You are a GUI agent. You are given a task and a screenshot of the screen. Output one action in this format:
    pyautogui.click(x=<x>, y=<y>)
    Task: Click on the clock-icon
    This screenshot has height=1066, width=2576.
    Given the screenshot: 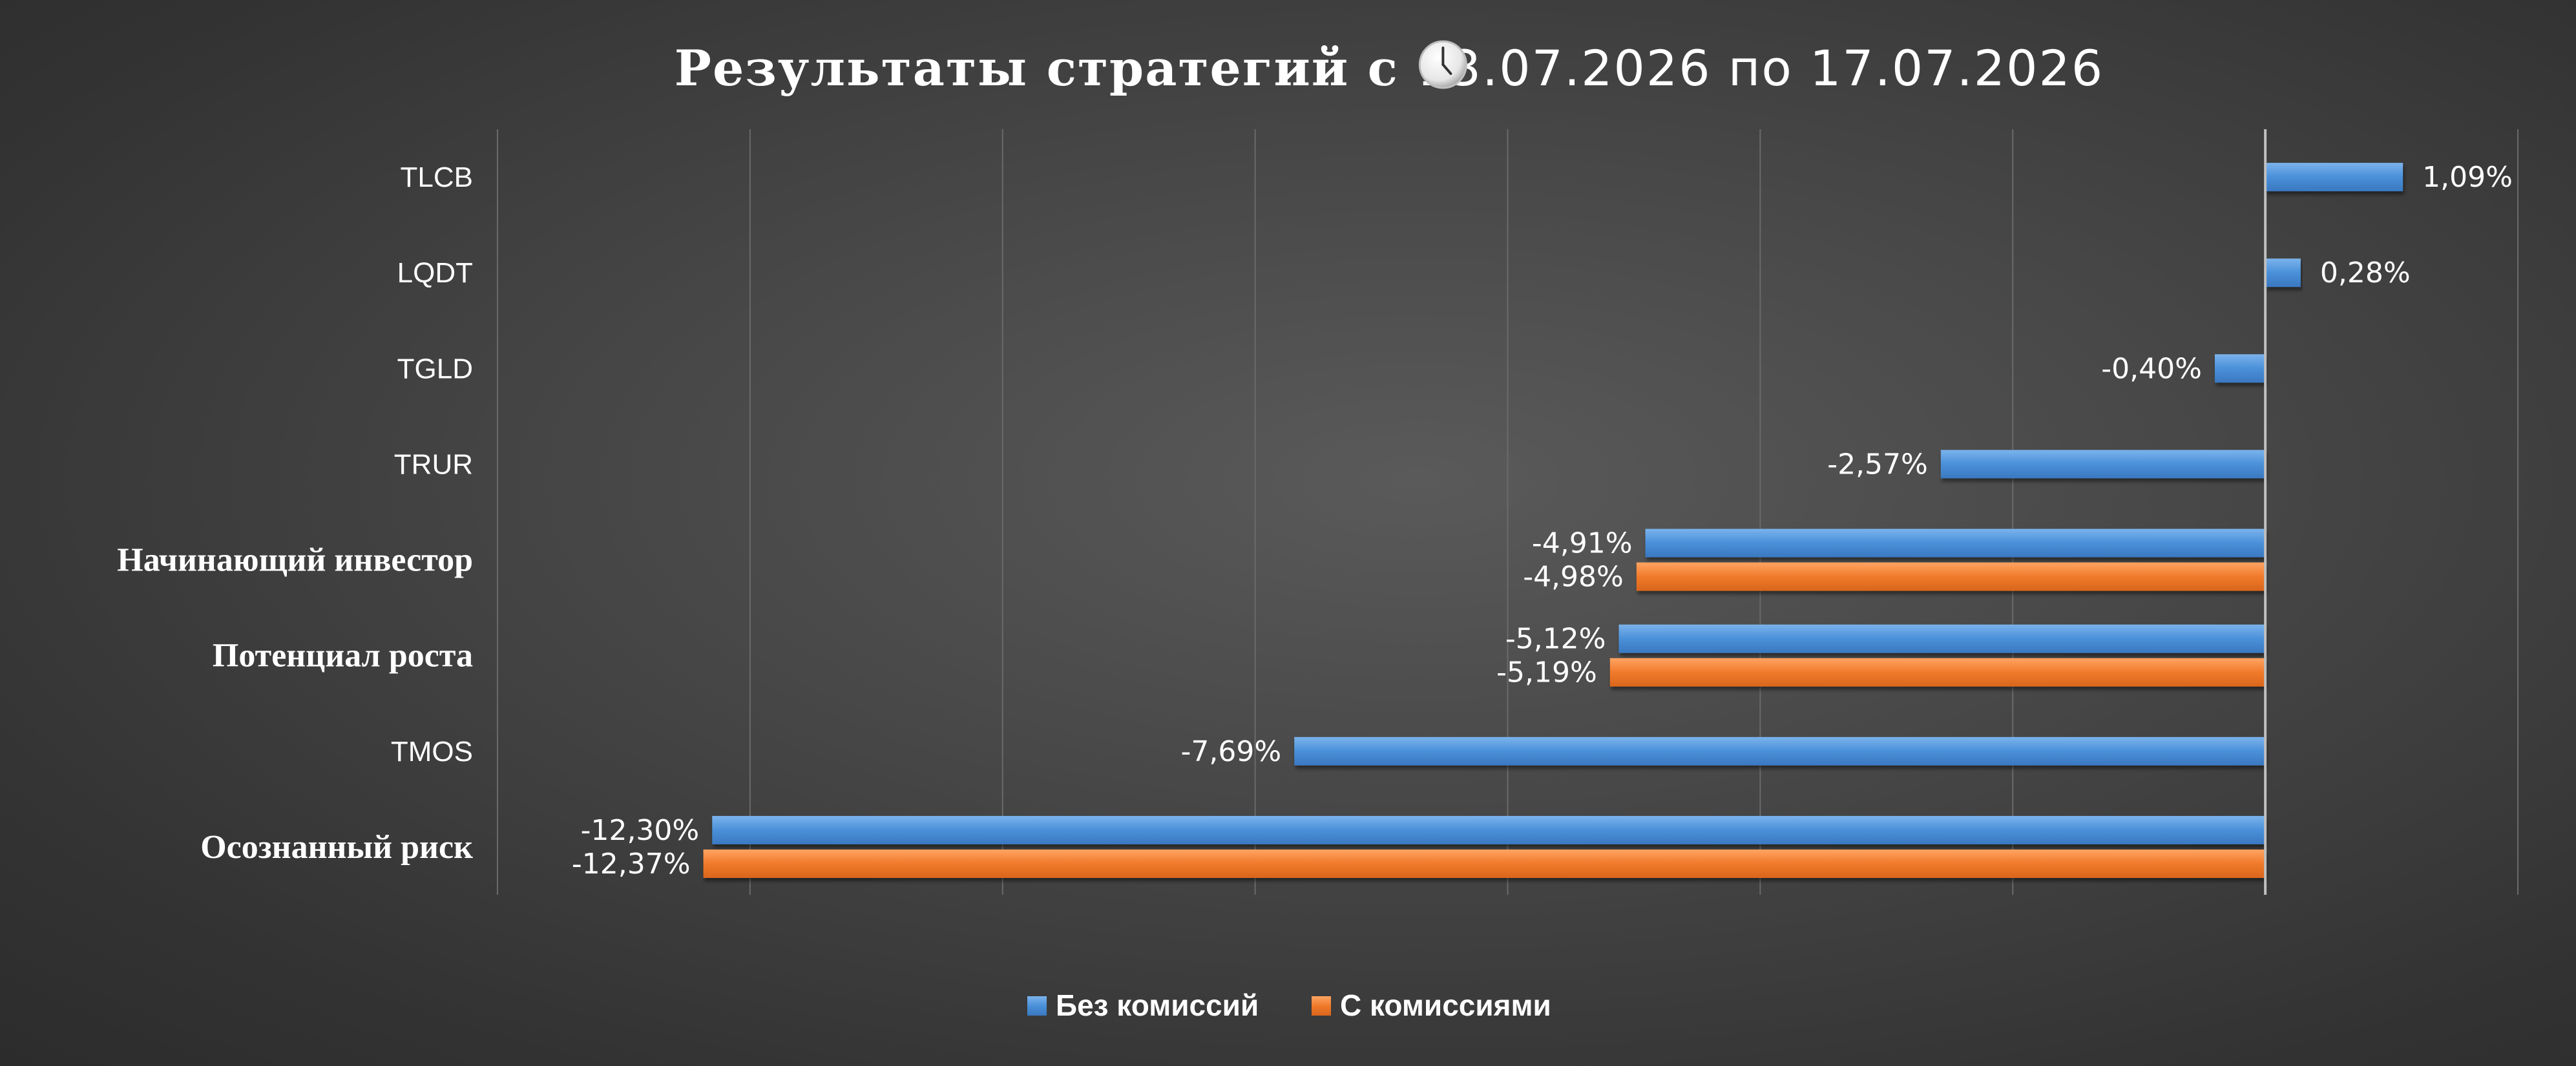 What is the action you would take?
    pyautogui.click(x=1442, y=64)
    